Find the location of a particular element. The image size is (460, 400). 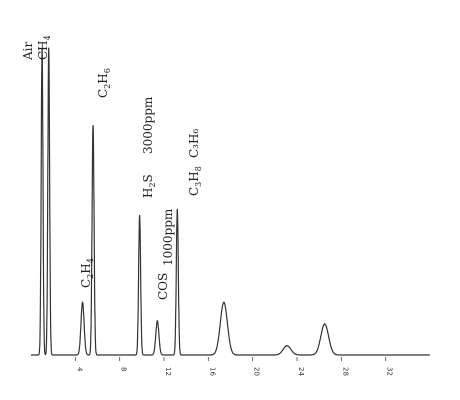

x-tick-label-32: 32 is located at coordinates (390, 371).